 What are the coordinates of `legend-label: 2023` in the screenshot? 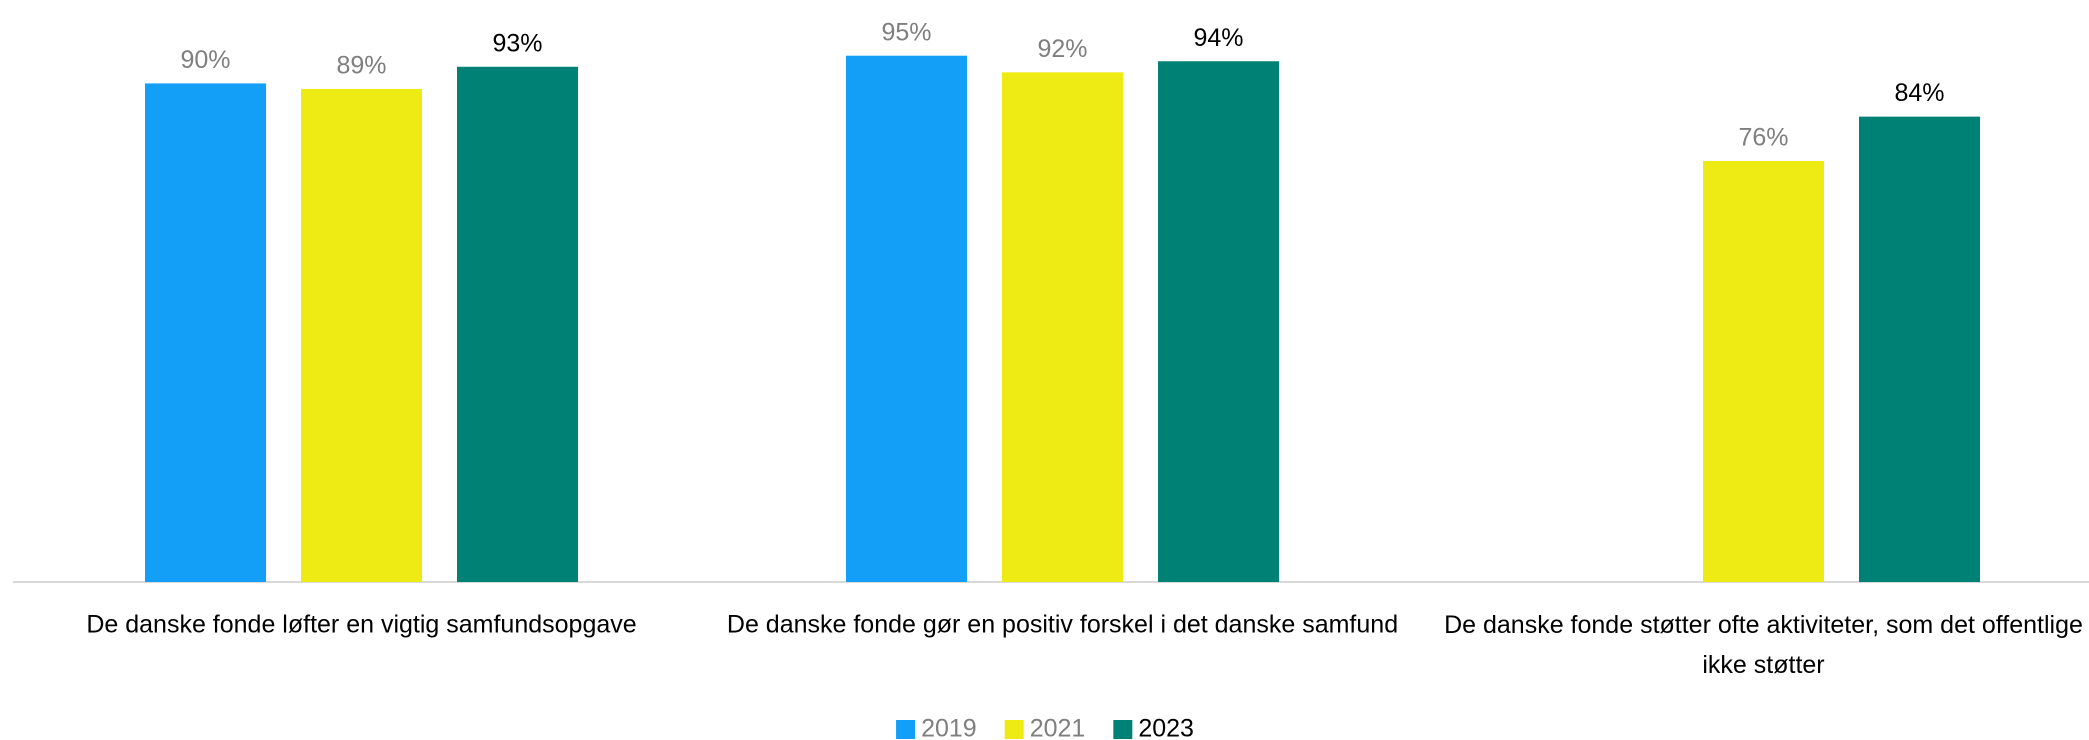 It's located at (1166, 727).